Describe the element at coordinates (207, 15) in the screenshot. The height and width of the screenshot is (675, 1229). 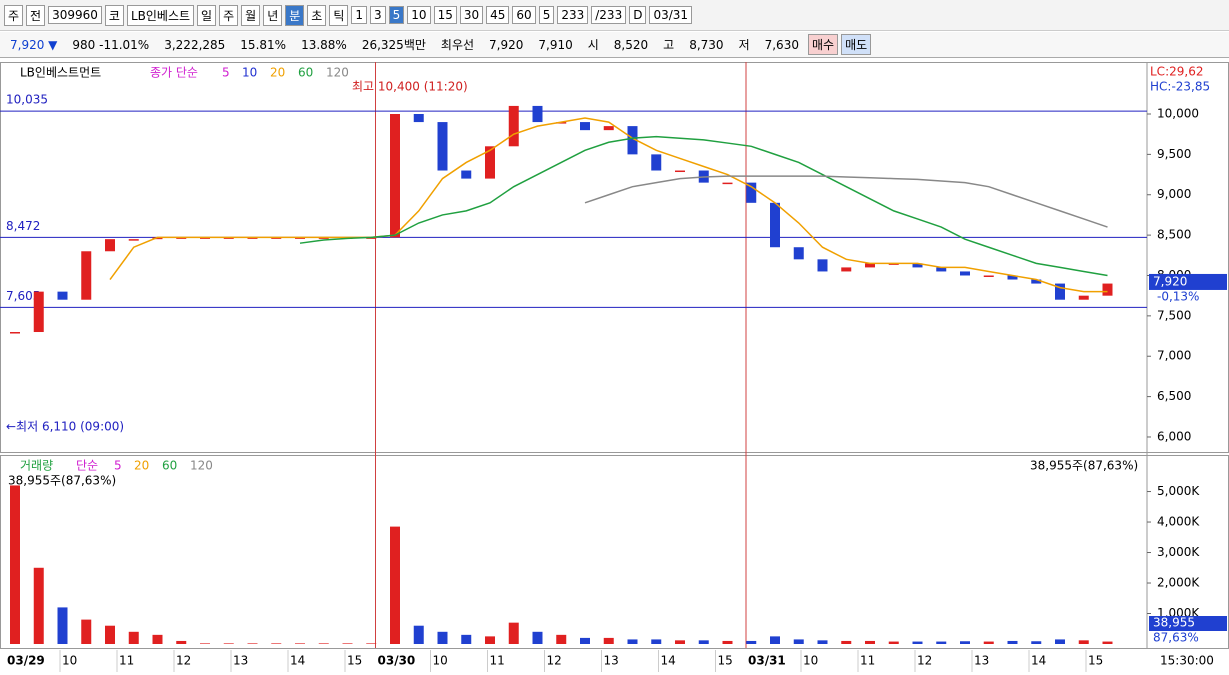
I see `toolbar-button: 일` at that location.